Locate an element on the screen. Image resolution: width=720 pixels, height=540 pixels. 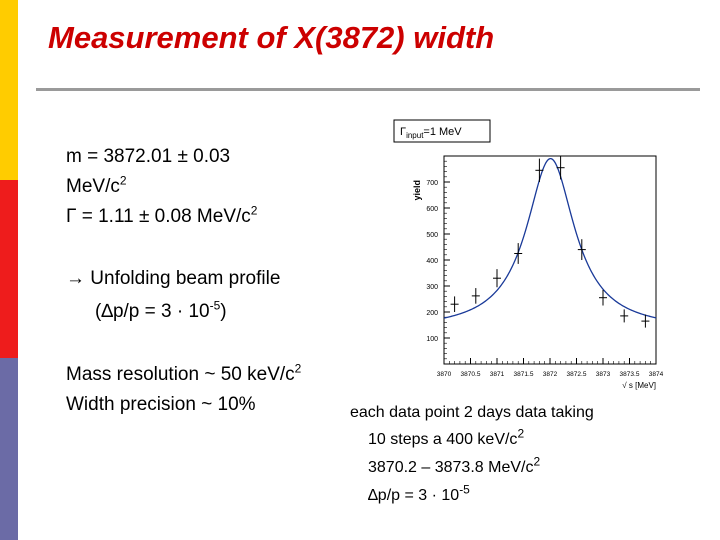
mass-unit: MeV/c2 is located at coordinates (96, 185).